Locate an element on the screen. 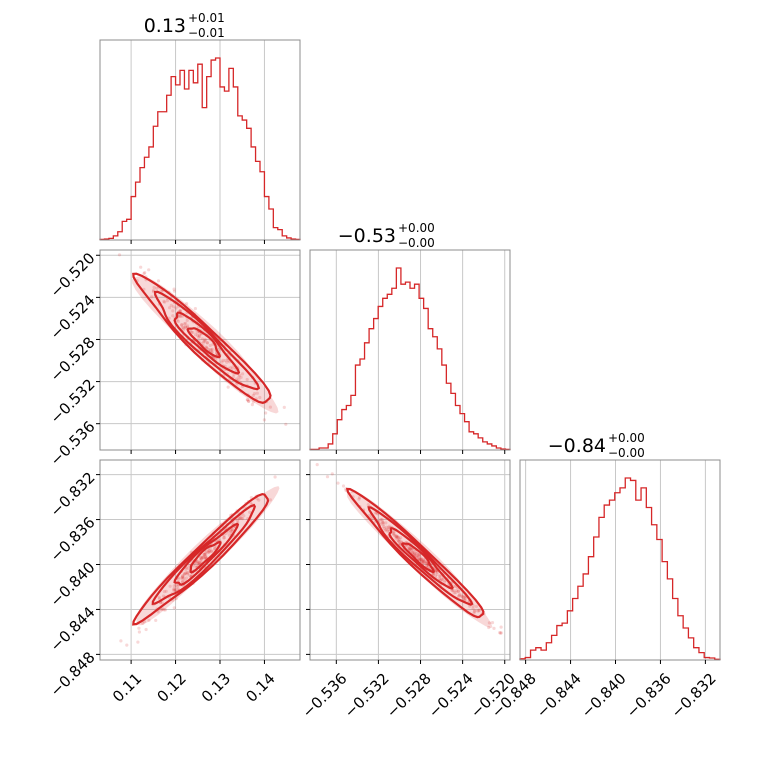 This screenshot has height=760, width=760. x-tick-label: −0.532 is located at coordinates (367, 696).